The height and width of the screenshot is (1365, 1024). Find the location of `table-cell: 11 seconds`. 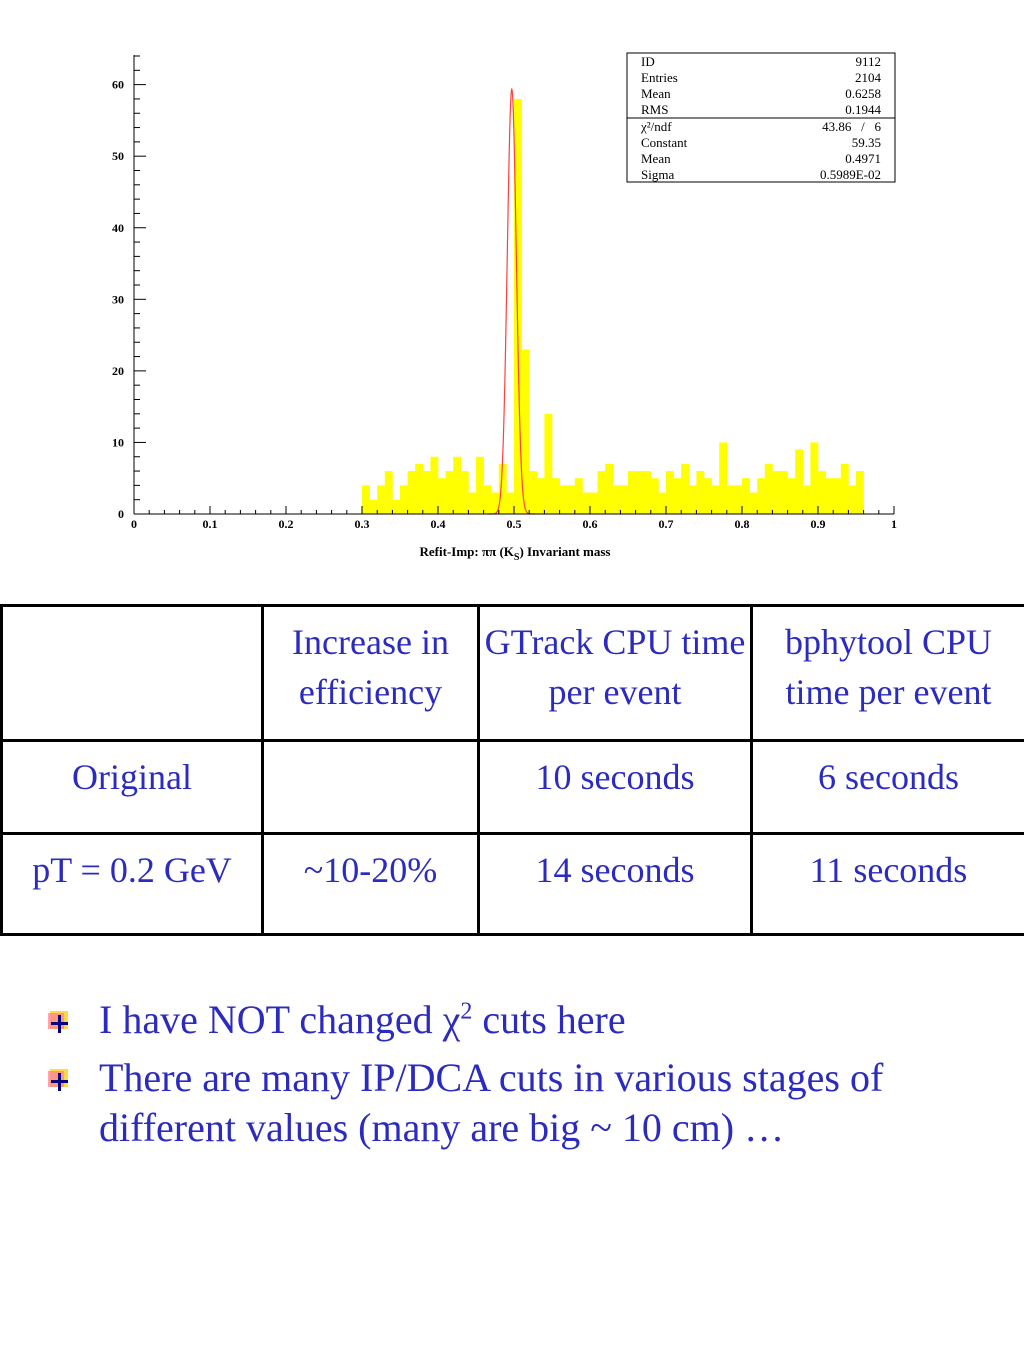

table-cell: 11 seconds is located at coordinates (887, 884).